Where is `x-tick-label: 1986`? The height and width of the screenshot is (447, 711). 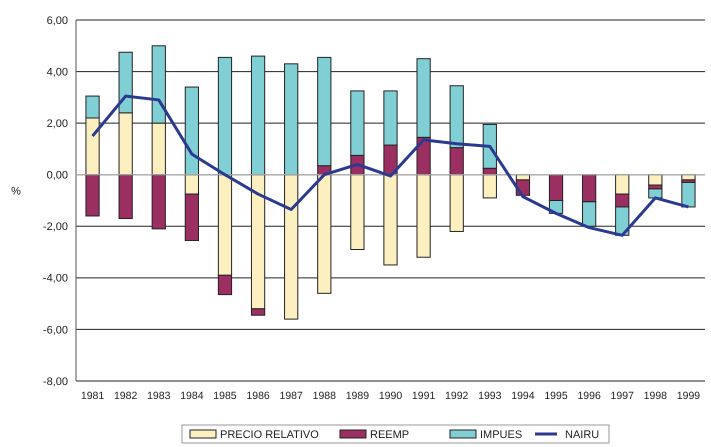 x-tick-label: 1986 is located at coordinates (258, 396).